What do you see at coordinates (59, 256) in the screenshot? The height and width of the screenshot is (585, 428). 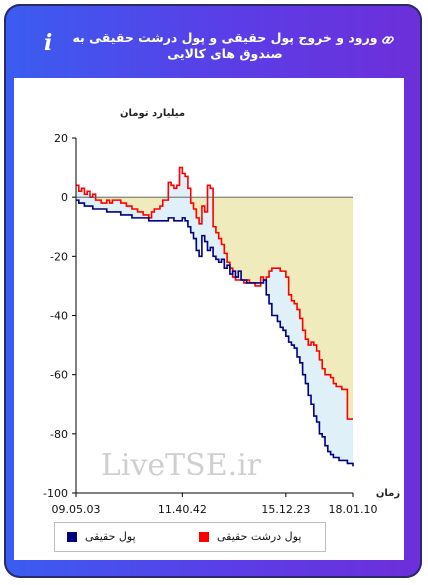 I see `y-tick-label: -20` at bounding box center [59, 256].